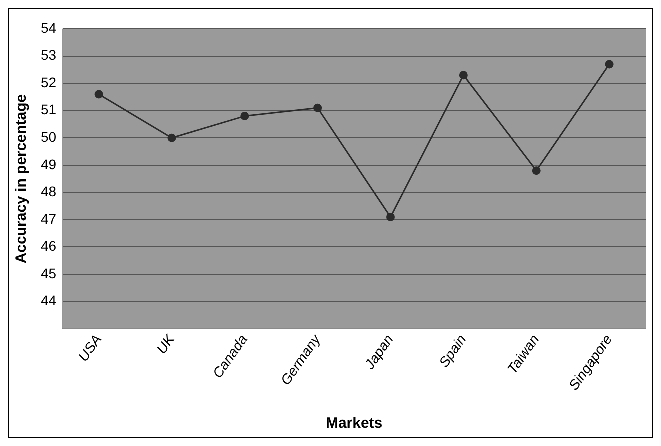 This screenshot has width=661, height=446. I want to click on y-tick-label: 47, so click(48, 218).